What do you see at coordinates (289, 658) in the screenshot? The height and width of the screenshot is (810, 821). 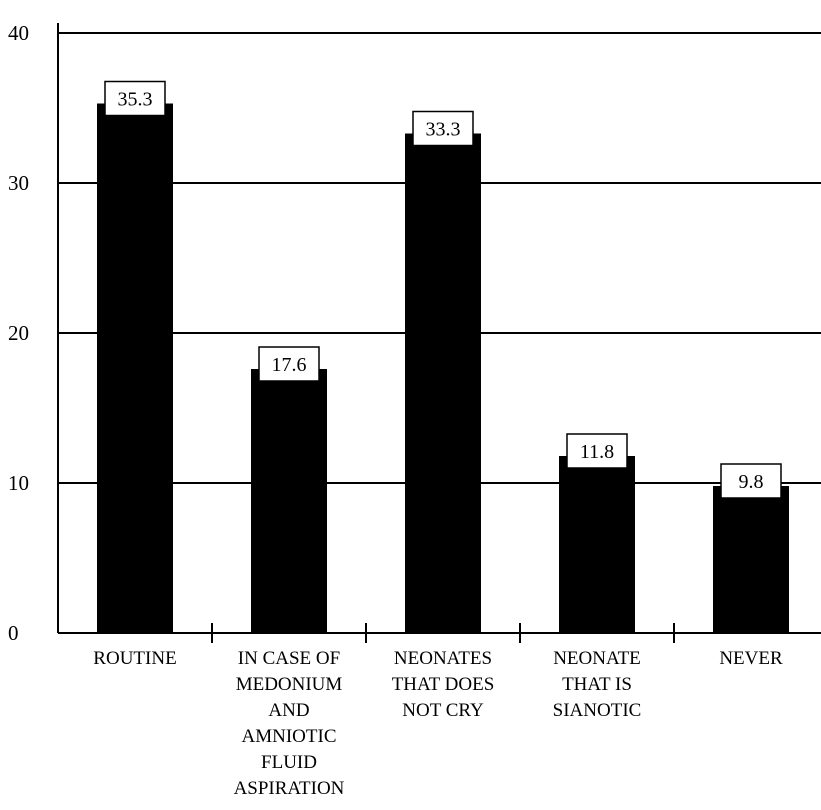 I see `category-label-line: IN CASE OF` at bounding box center [289, 658].